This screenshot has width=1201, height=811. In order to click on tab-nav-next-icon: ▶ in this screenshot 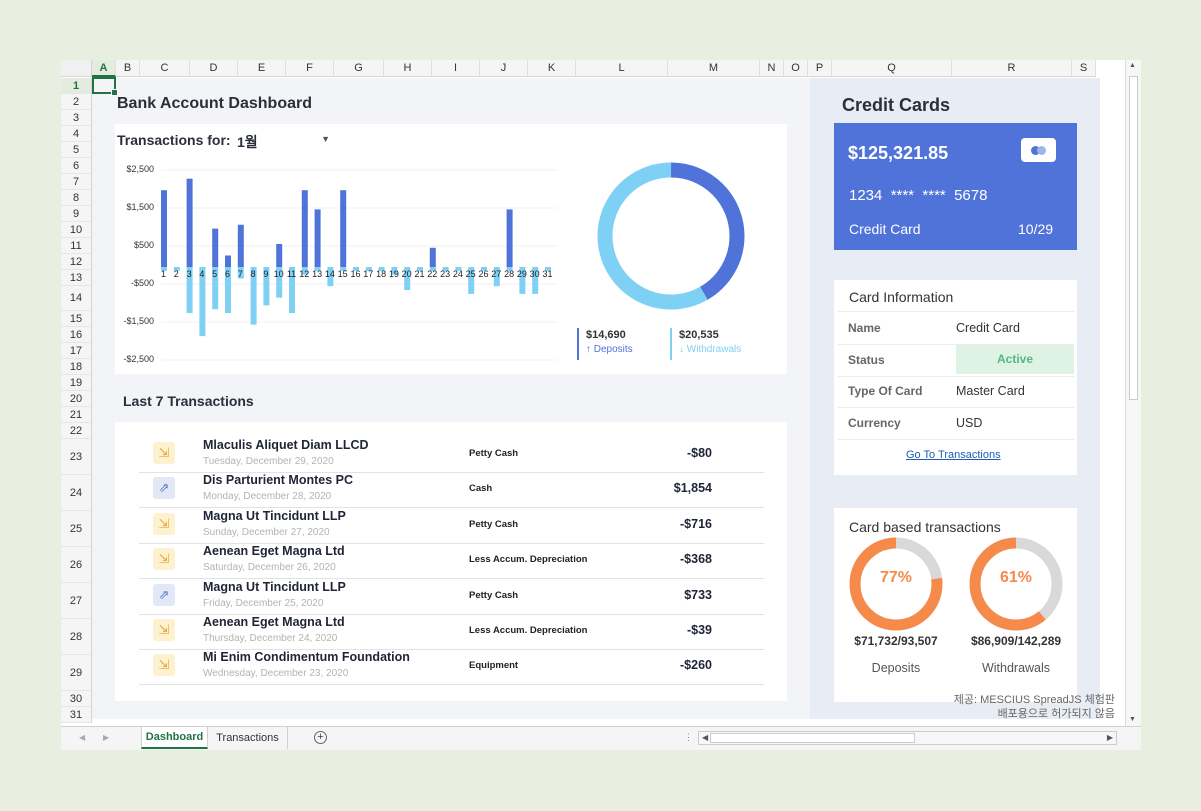, I will do `click(106, 737)`.